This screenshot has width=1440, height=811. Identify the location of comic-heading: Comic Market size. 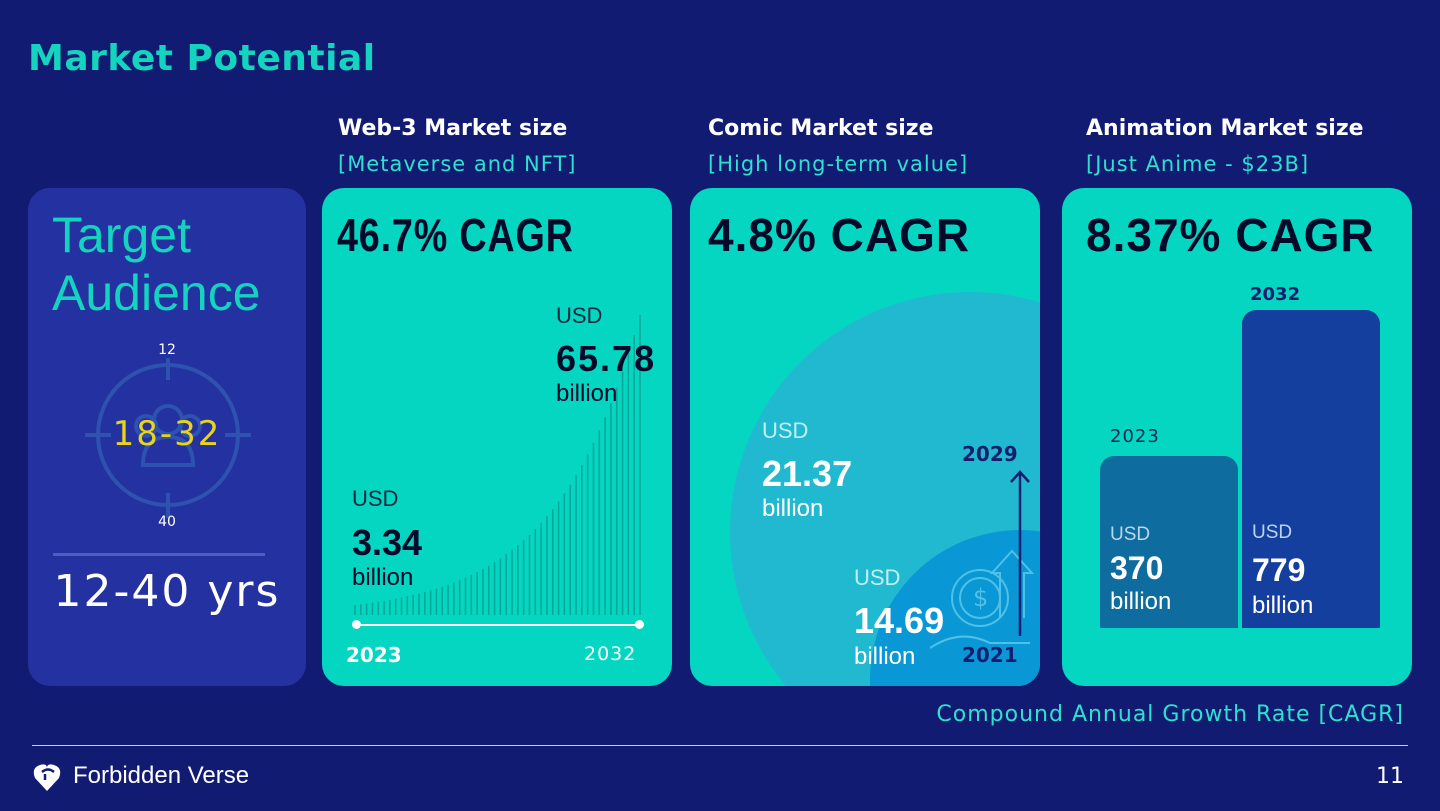
(821, 128).